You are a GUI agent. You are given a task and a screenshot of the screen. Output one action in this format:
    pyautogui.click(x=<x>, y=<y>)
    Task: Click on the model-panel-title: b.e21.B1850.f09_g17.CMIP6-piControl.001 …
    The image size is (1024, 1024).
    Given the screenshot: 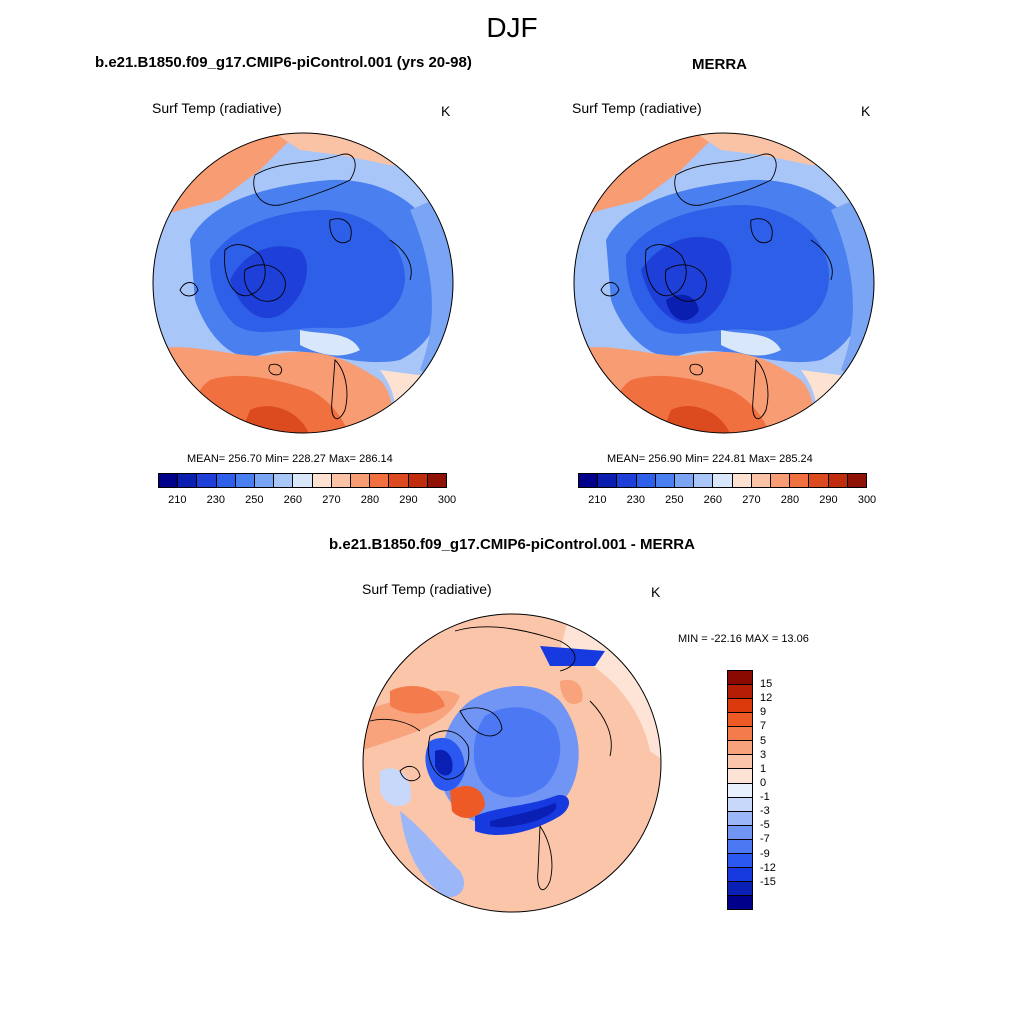 What is the action you would take?
    pyautogui.click(x=283, y=62)
    